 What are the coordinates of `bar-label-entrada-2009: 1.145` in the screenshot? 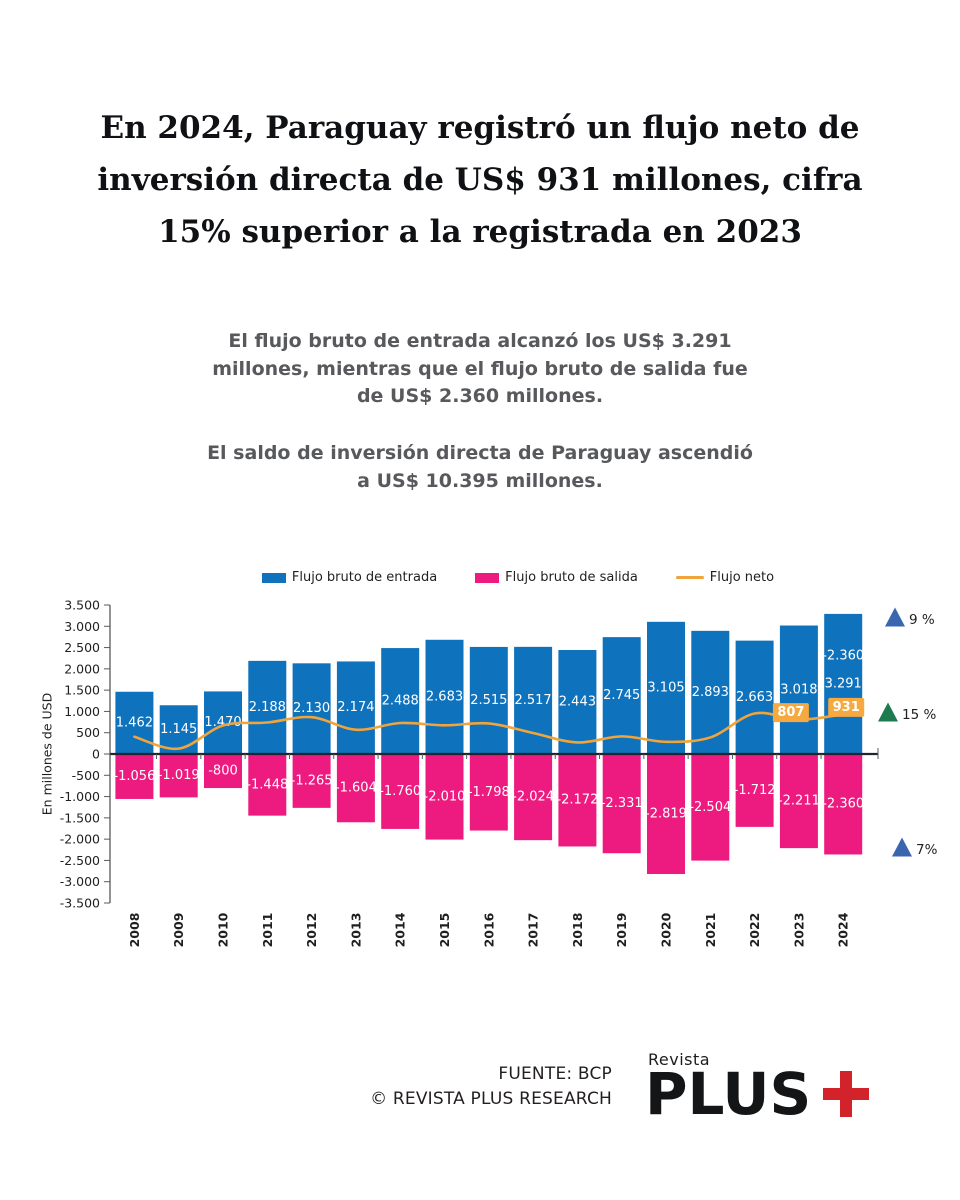 It's located at (178, 729).